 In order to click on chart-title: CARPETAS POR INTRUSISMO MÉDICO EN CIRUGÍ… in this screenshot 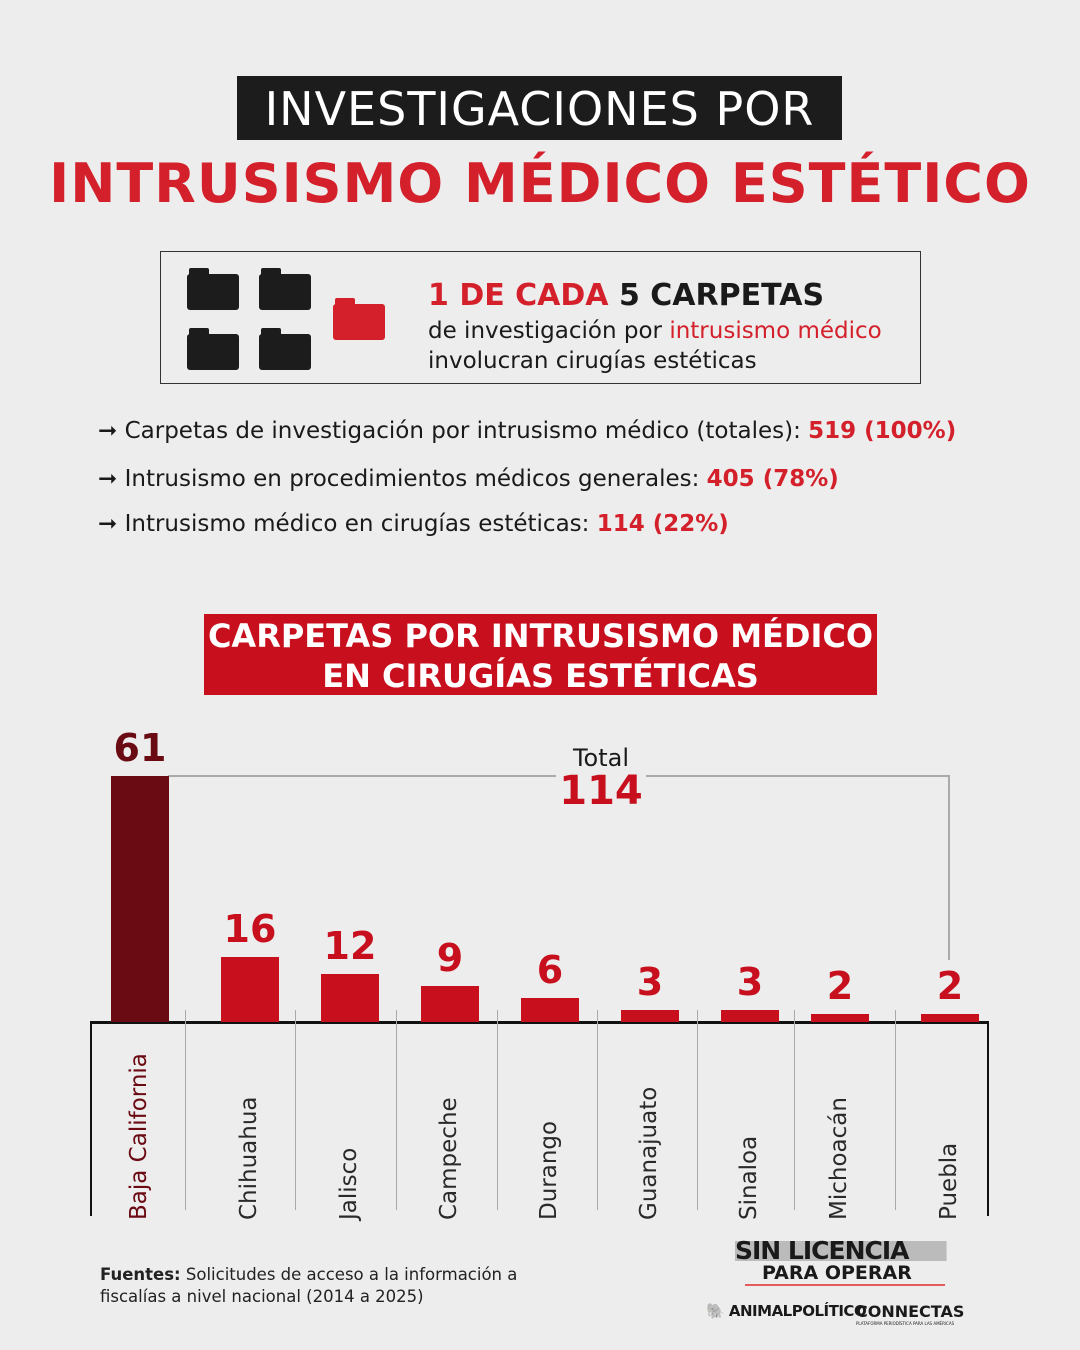, I will do `click(540, 654)`.